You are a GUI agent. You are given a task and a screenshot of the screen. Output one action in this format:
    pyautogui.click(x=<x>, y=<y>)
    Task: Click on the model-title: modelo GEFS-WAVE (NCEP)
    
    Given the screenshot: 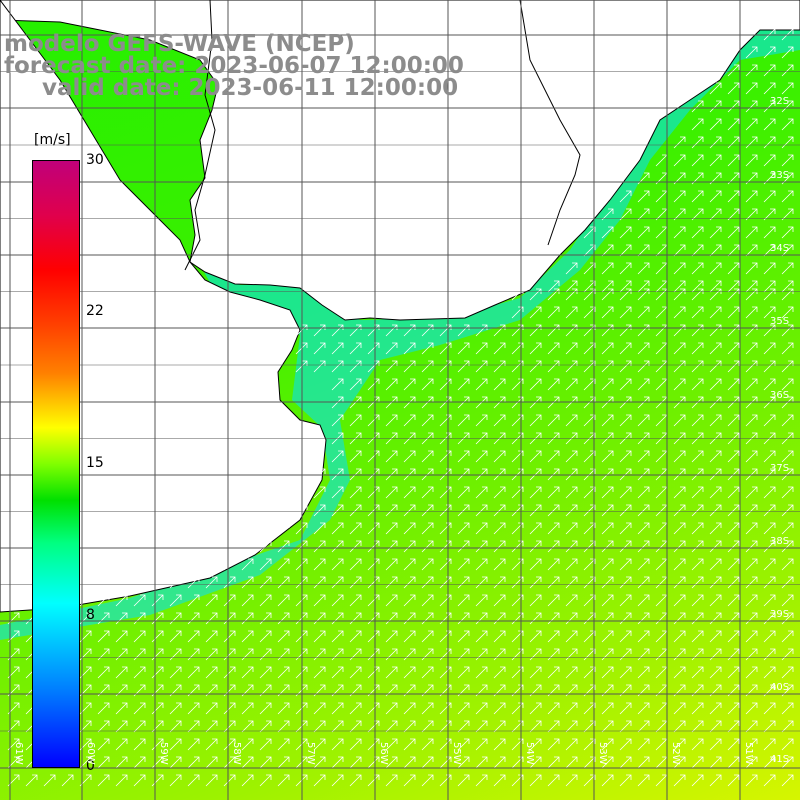 What is the action you would take?
    pyautogui.click(x=179, y=44)
    